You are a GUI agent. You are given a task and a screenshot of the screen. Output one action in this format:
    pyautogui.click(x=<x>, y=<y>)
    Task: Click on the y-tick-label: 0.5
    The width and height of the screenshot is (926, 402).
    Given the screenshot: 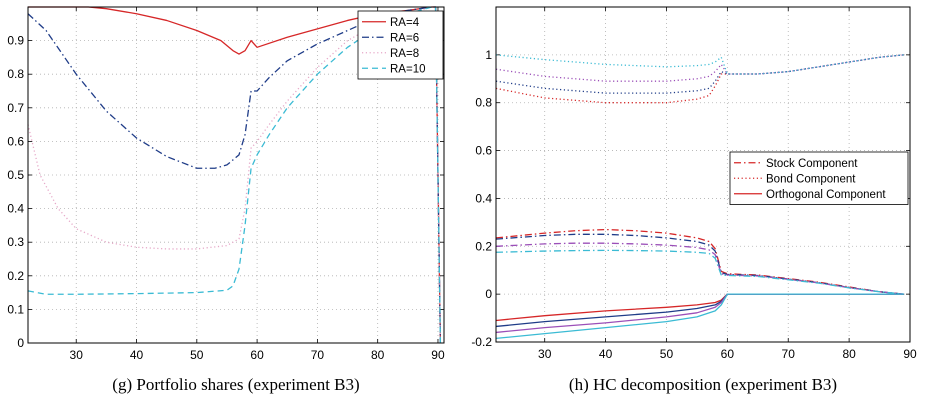 What is the action you would take?
    pyautogui.click(x=15, y=175)
    